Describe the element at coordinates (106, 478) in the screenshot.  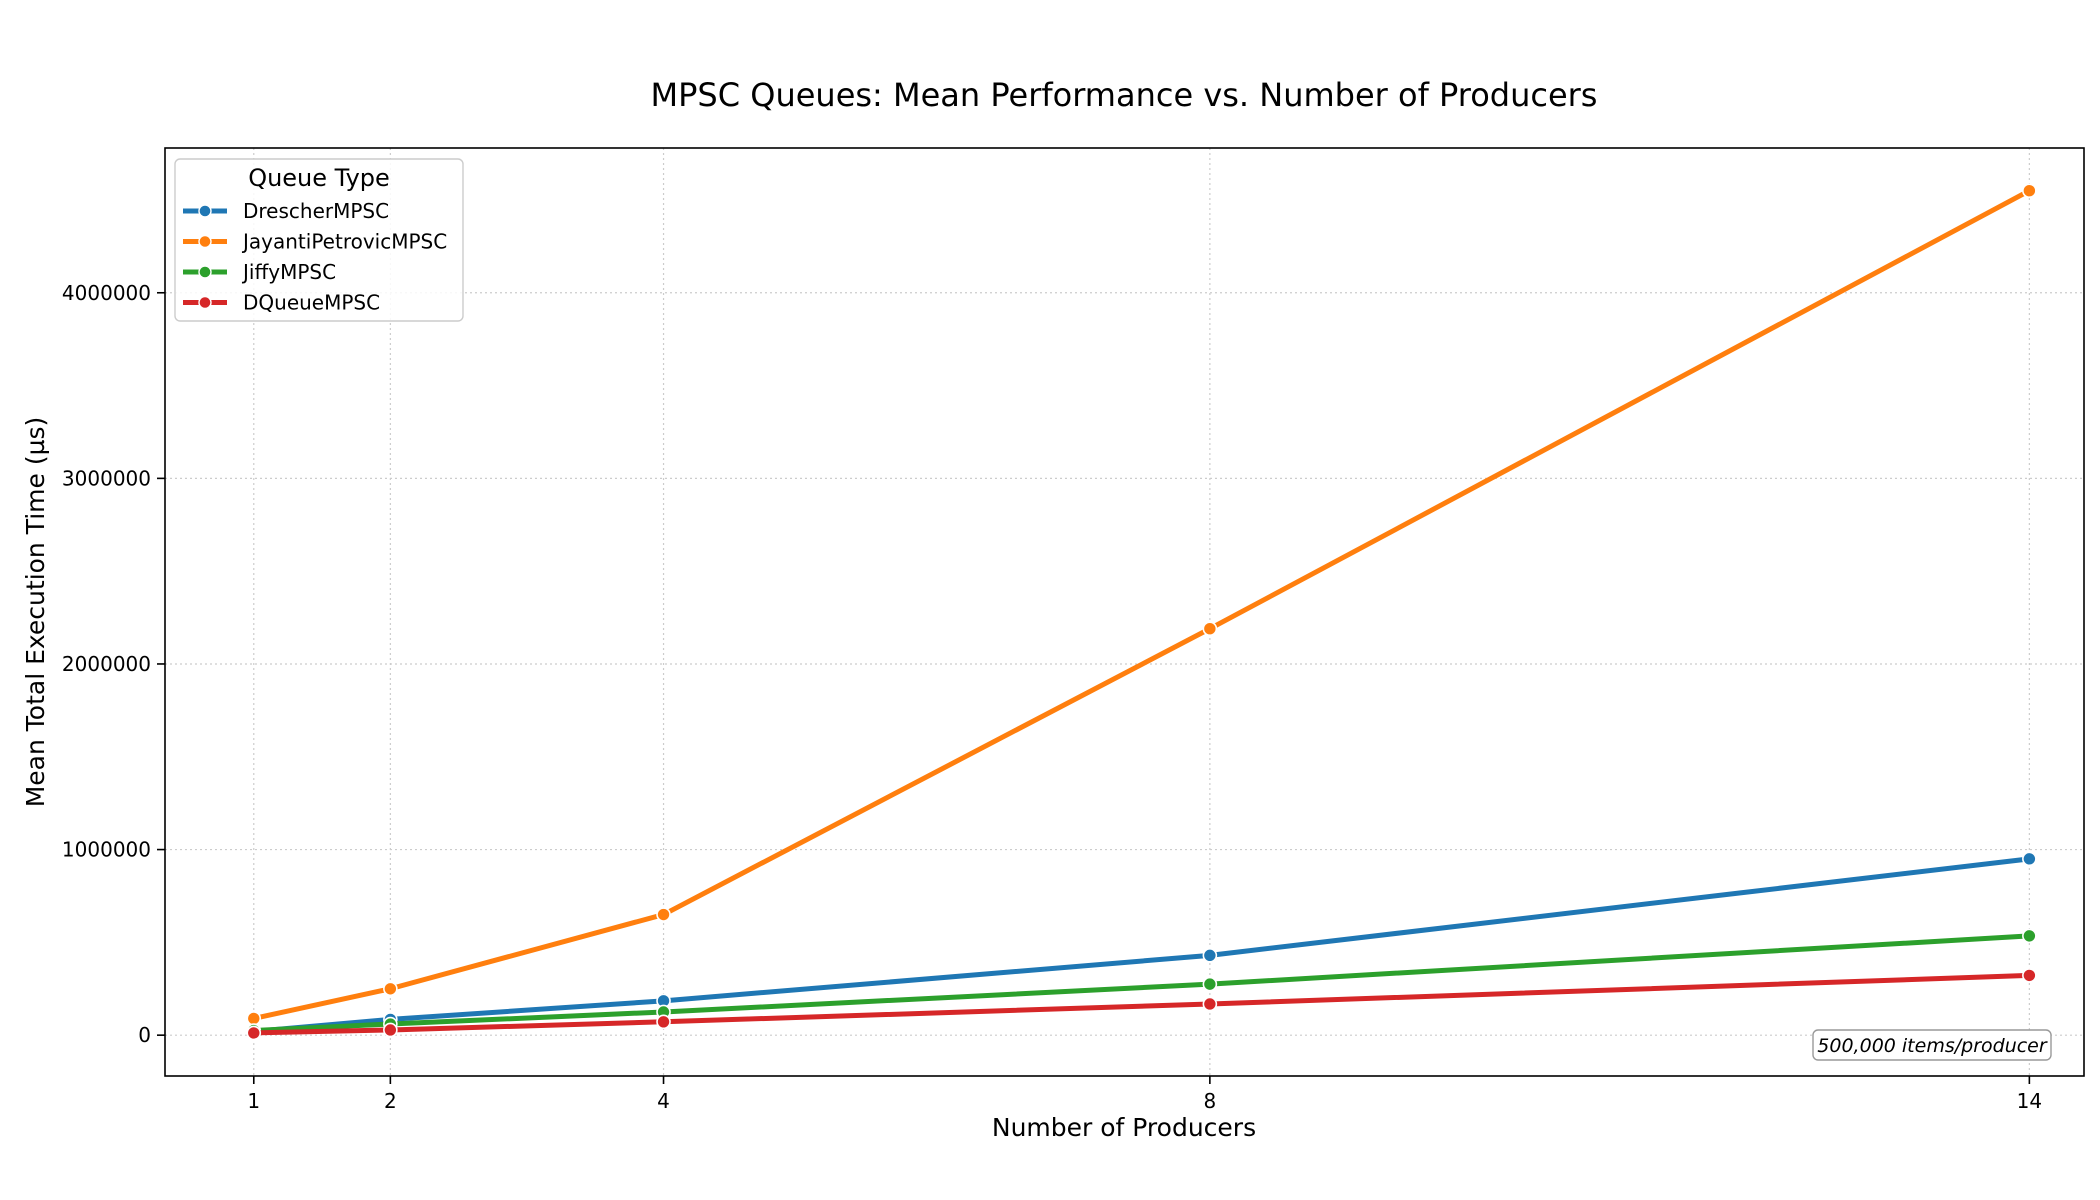
I see `y-tick-label: 3000000` at that location.